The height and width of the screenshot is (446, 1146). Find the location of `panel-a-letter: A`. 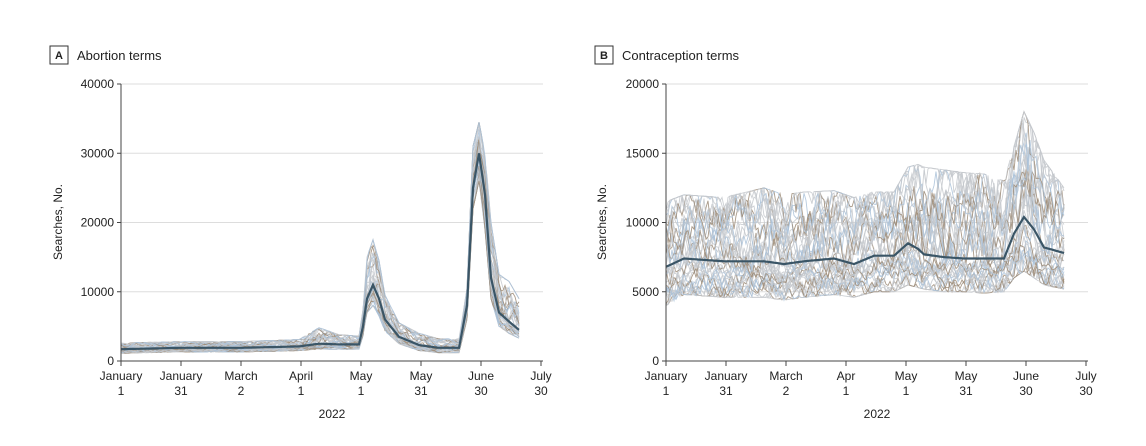

panel-a-letter: A is located at coordinates (59, 56).